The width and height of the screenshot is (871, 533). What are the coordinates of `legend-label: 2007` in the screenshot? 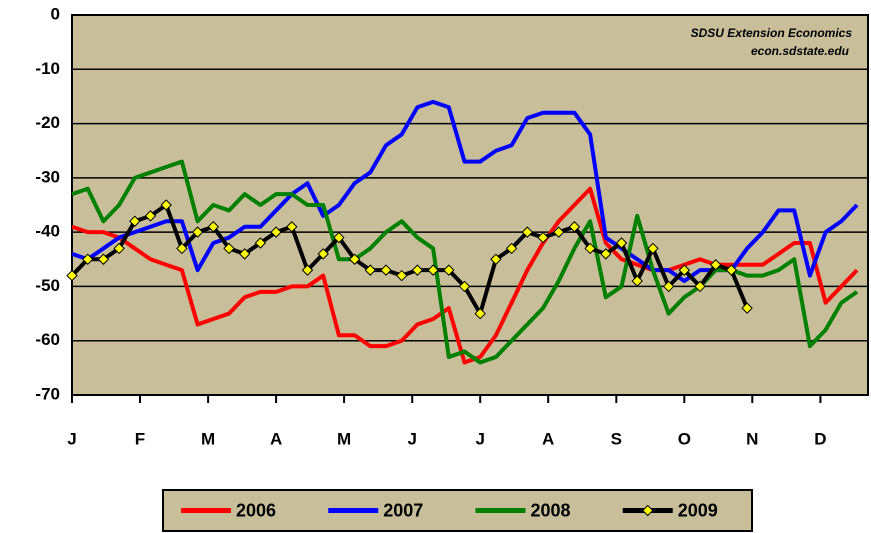 It's located at (403, 510).